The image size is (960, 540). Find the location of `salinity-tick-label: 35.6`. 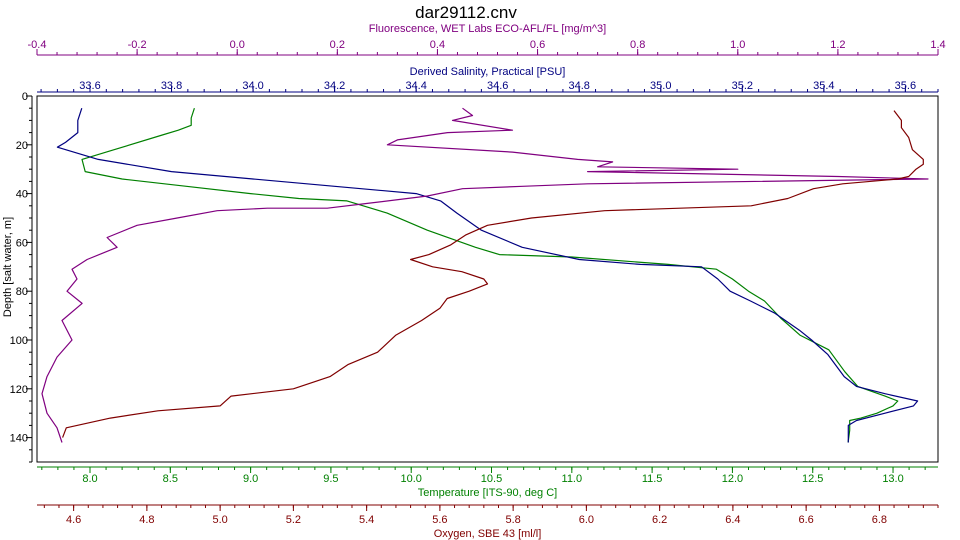

salinity-tick-label: 35.6 is located at coordinates (905, 86).